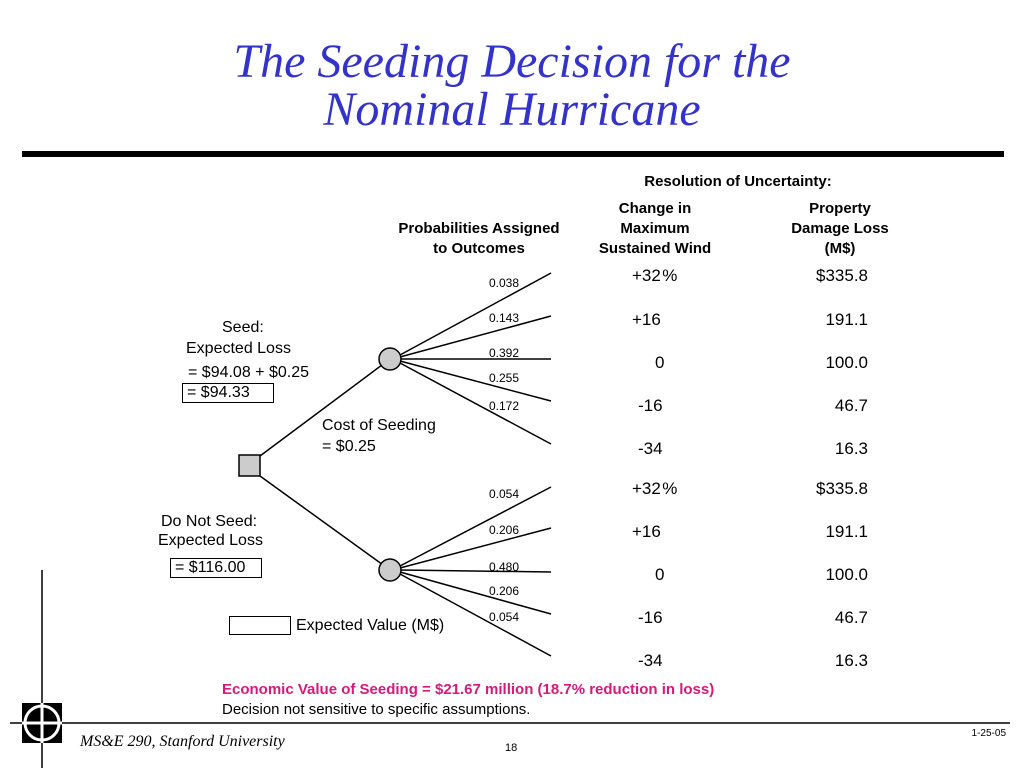 The height and width of the screenshot is (768, 1024). What do you see at coordinates (248, 372) in the screenshot?
I see `seed-expected-loss-calc: = $94.08 + $0.25` at bounding box center [248, 372].